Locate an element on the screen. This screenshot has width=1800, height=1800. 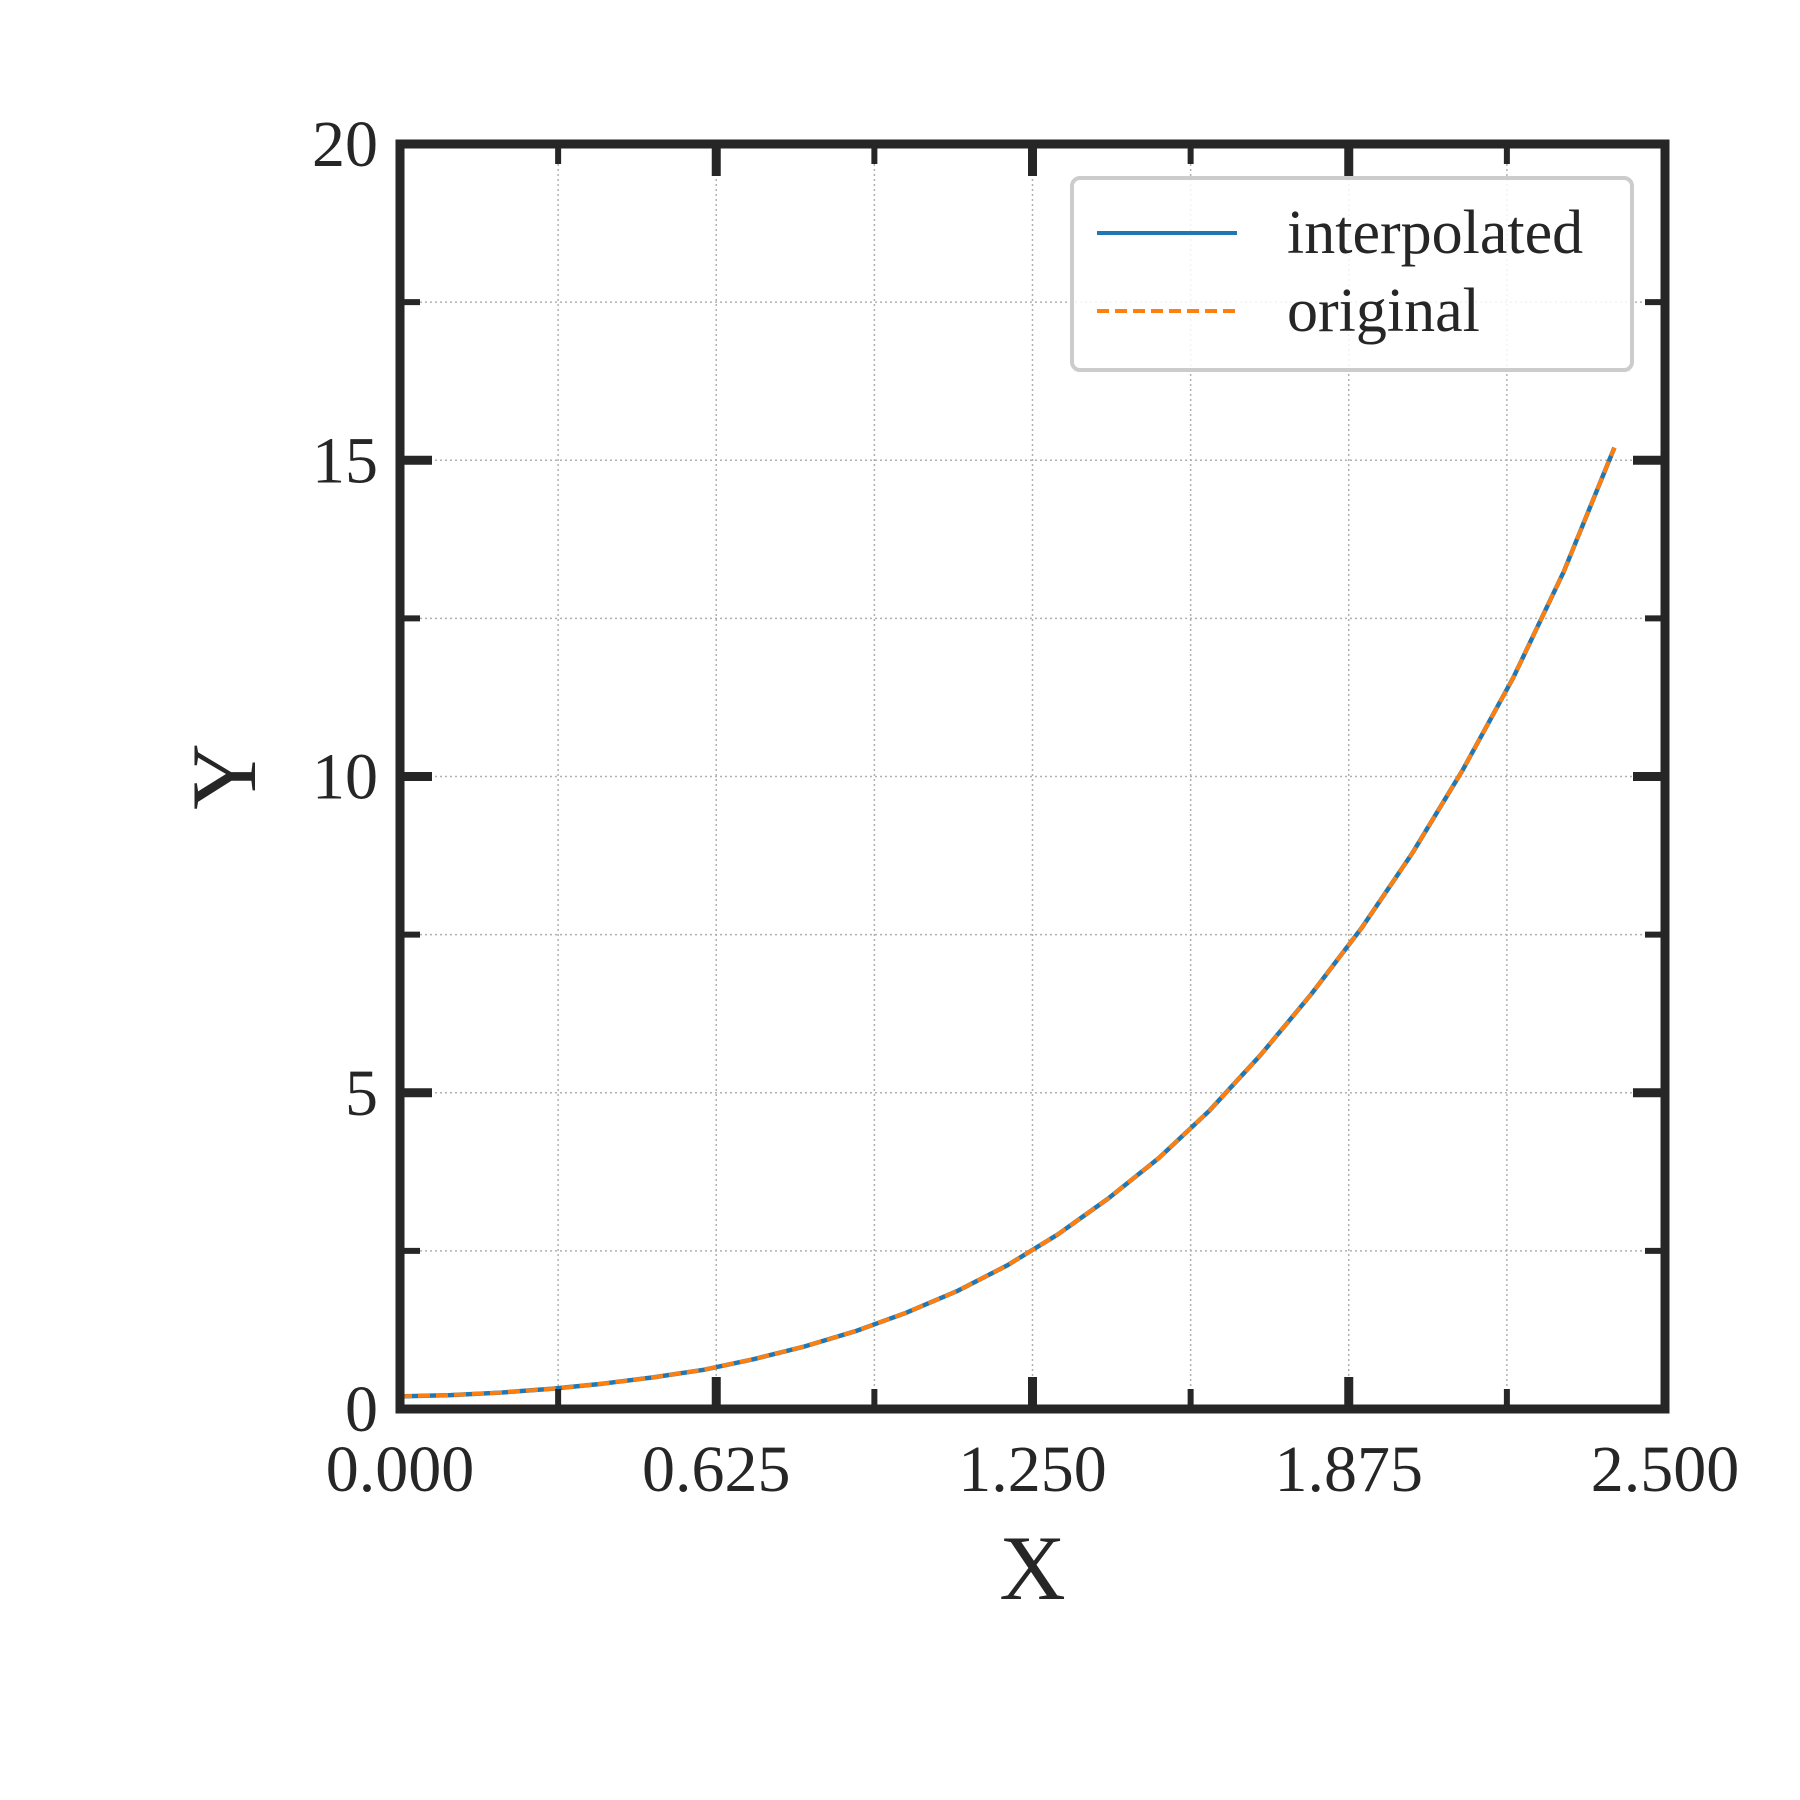
legend-label: interpolated is located at coordinates (1435, 233).